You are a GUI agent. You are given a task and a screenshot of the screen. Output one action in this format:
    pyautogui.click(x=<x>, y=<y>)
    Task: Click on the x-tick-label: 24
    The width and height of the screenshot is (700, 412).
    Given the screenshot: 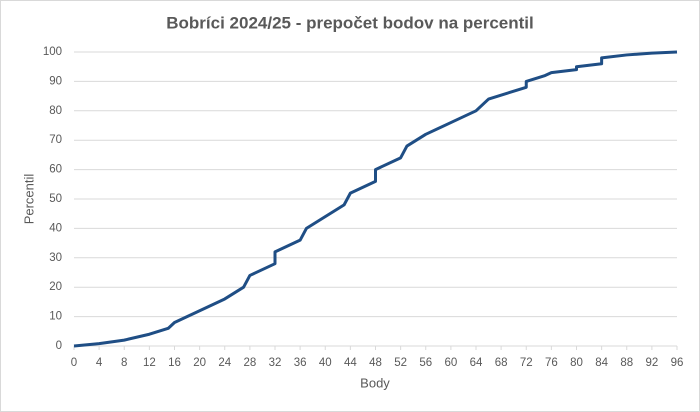 What is the action you would take?
    pyautogui.click(x=224, y=363)
    